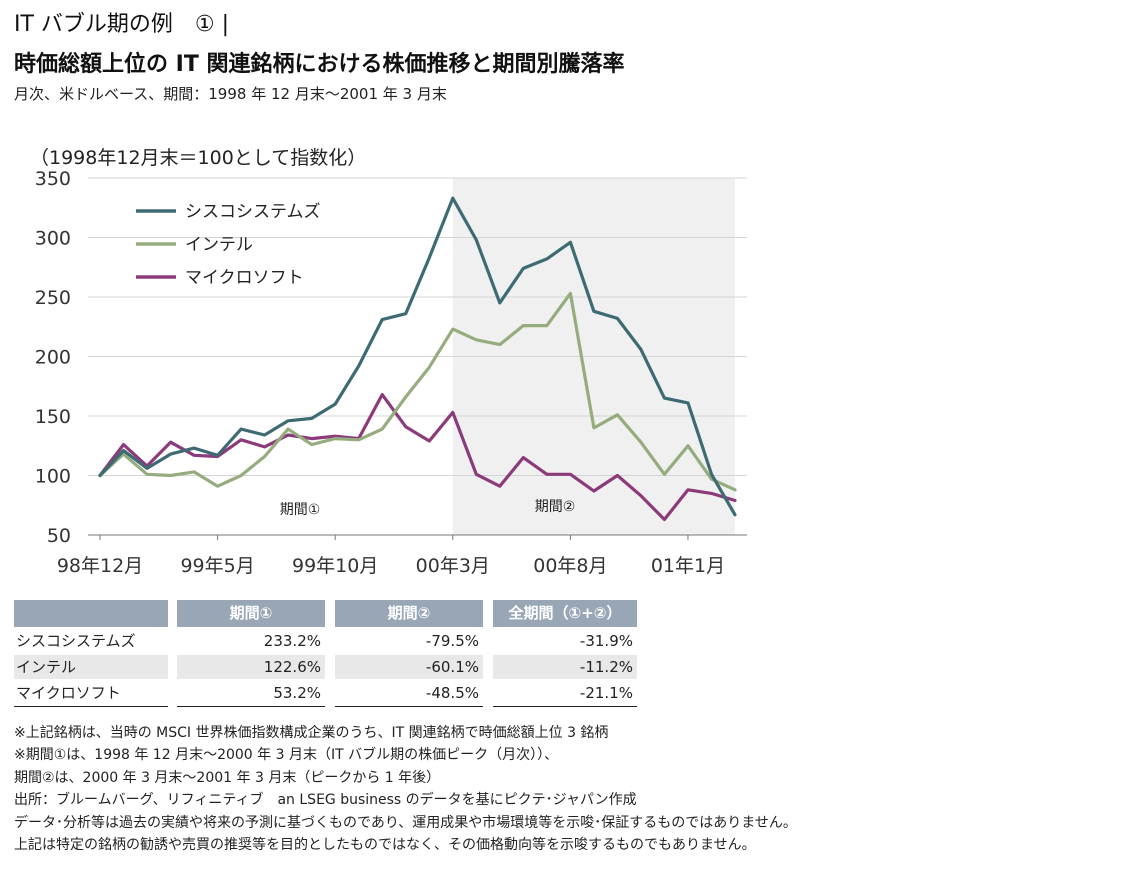  What do you see at coordinates (335, 566) in the screenshot?
I see `x-tick-label: 99年10月` at bounding box center [335, 566].